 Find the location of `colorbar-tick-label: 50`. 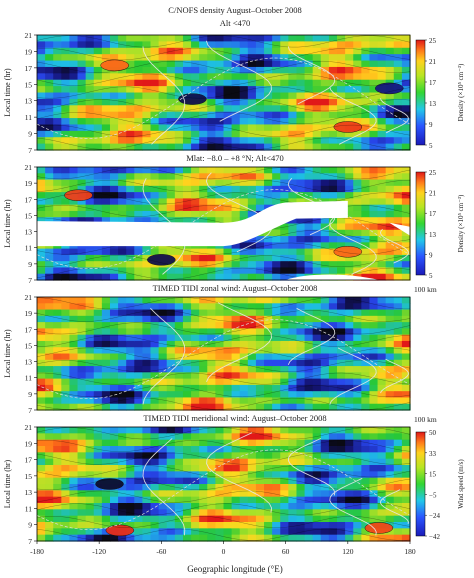

colorbar-tick-label: 50 is located at coordinates (433, 433).